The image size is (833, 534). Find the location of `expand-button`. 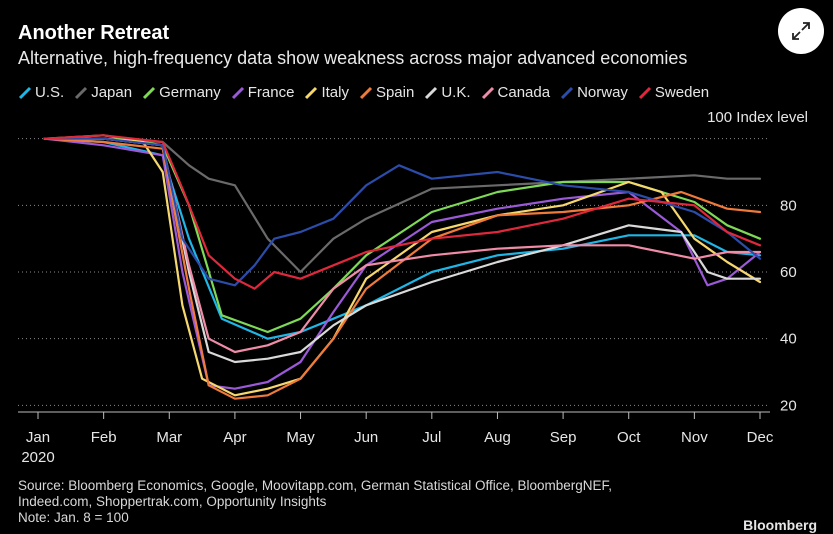

expand-button is located at coordinates (801, 31).